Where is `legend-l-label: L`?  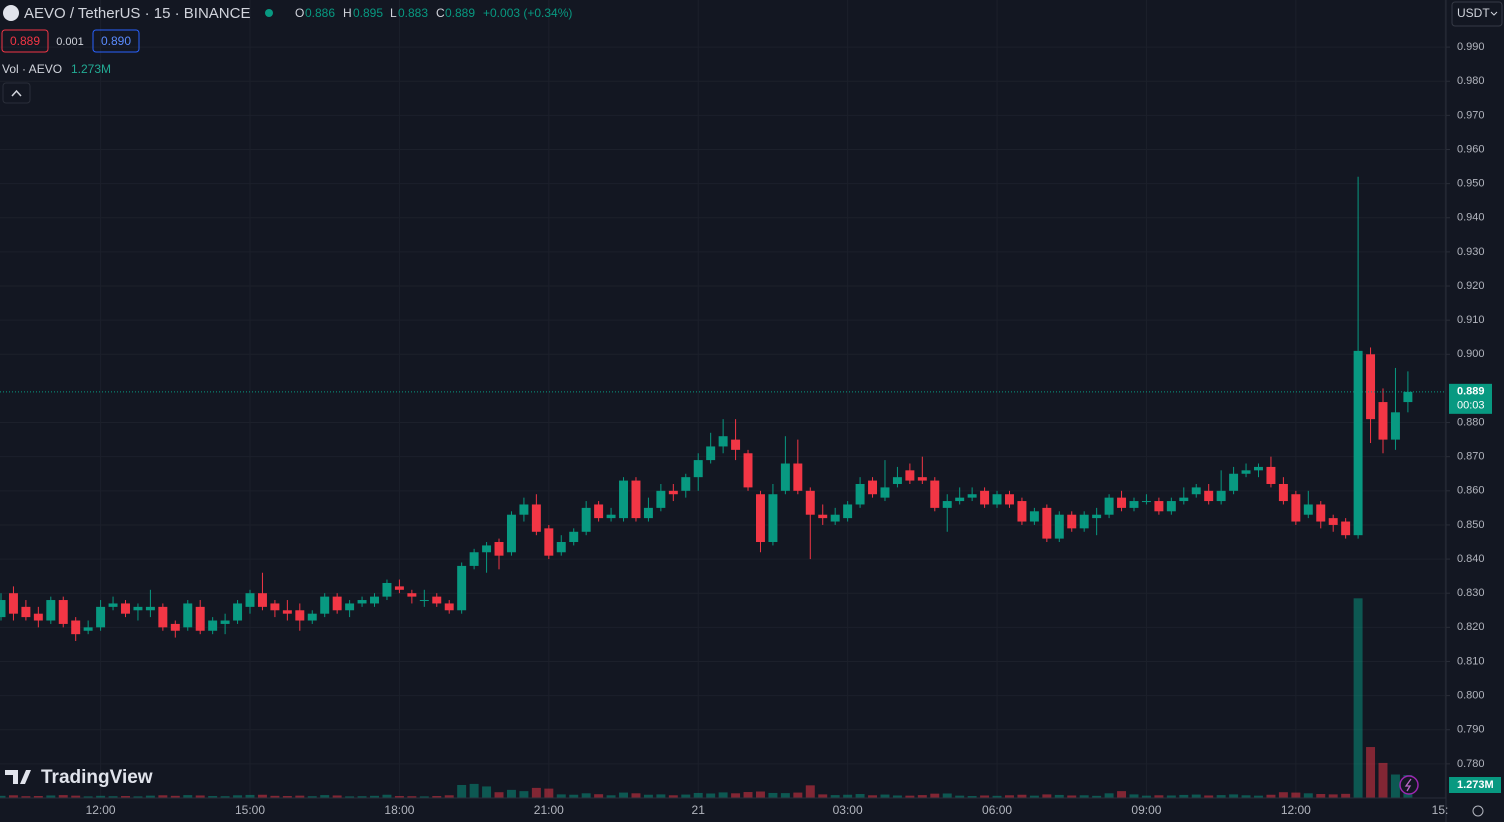 legend-l-label: L is located at coordinates (393, 13).